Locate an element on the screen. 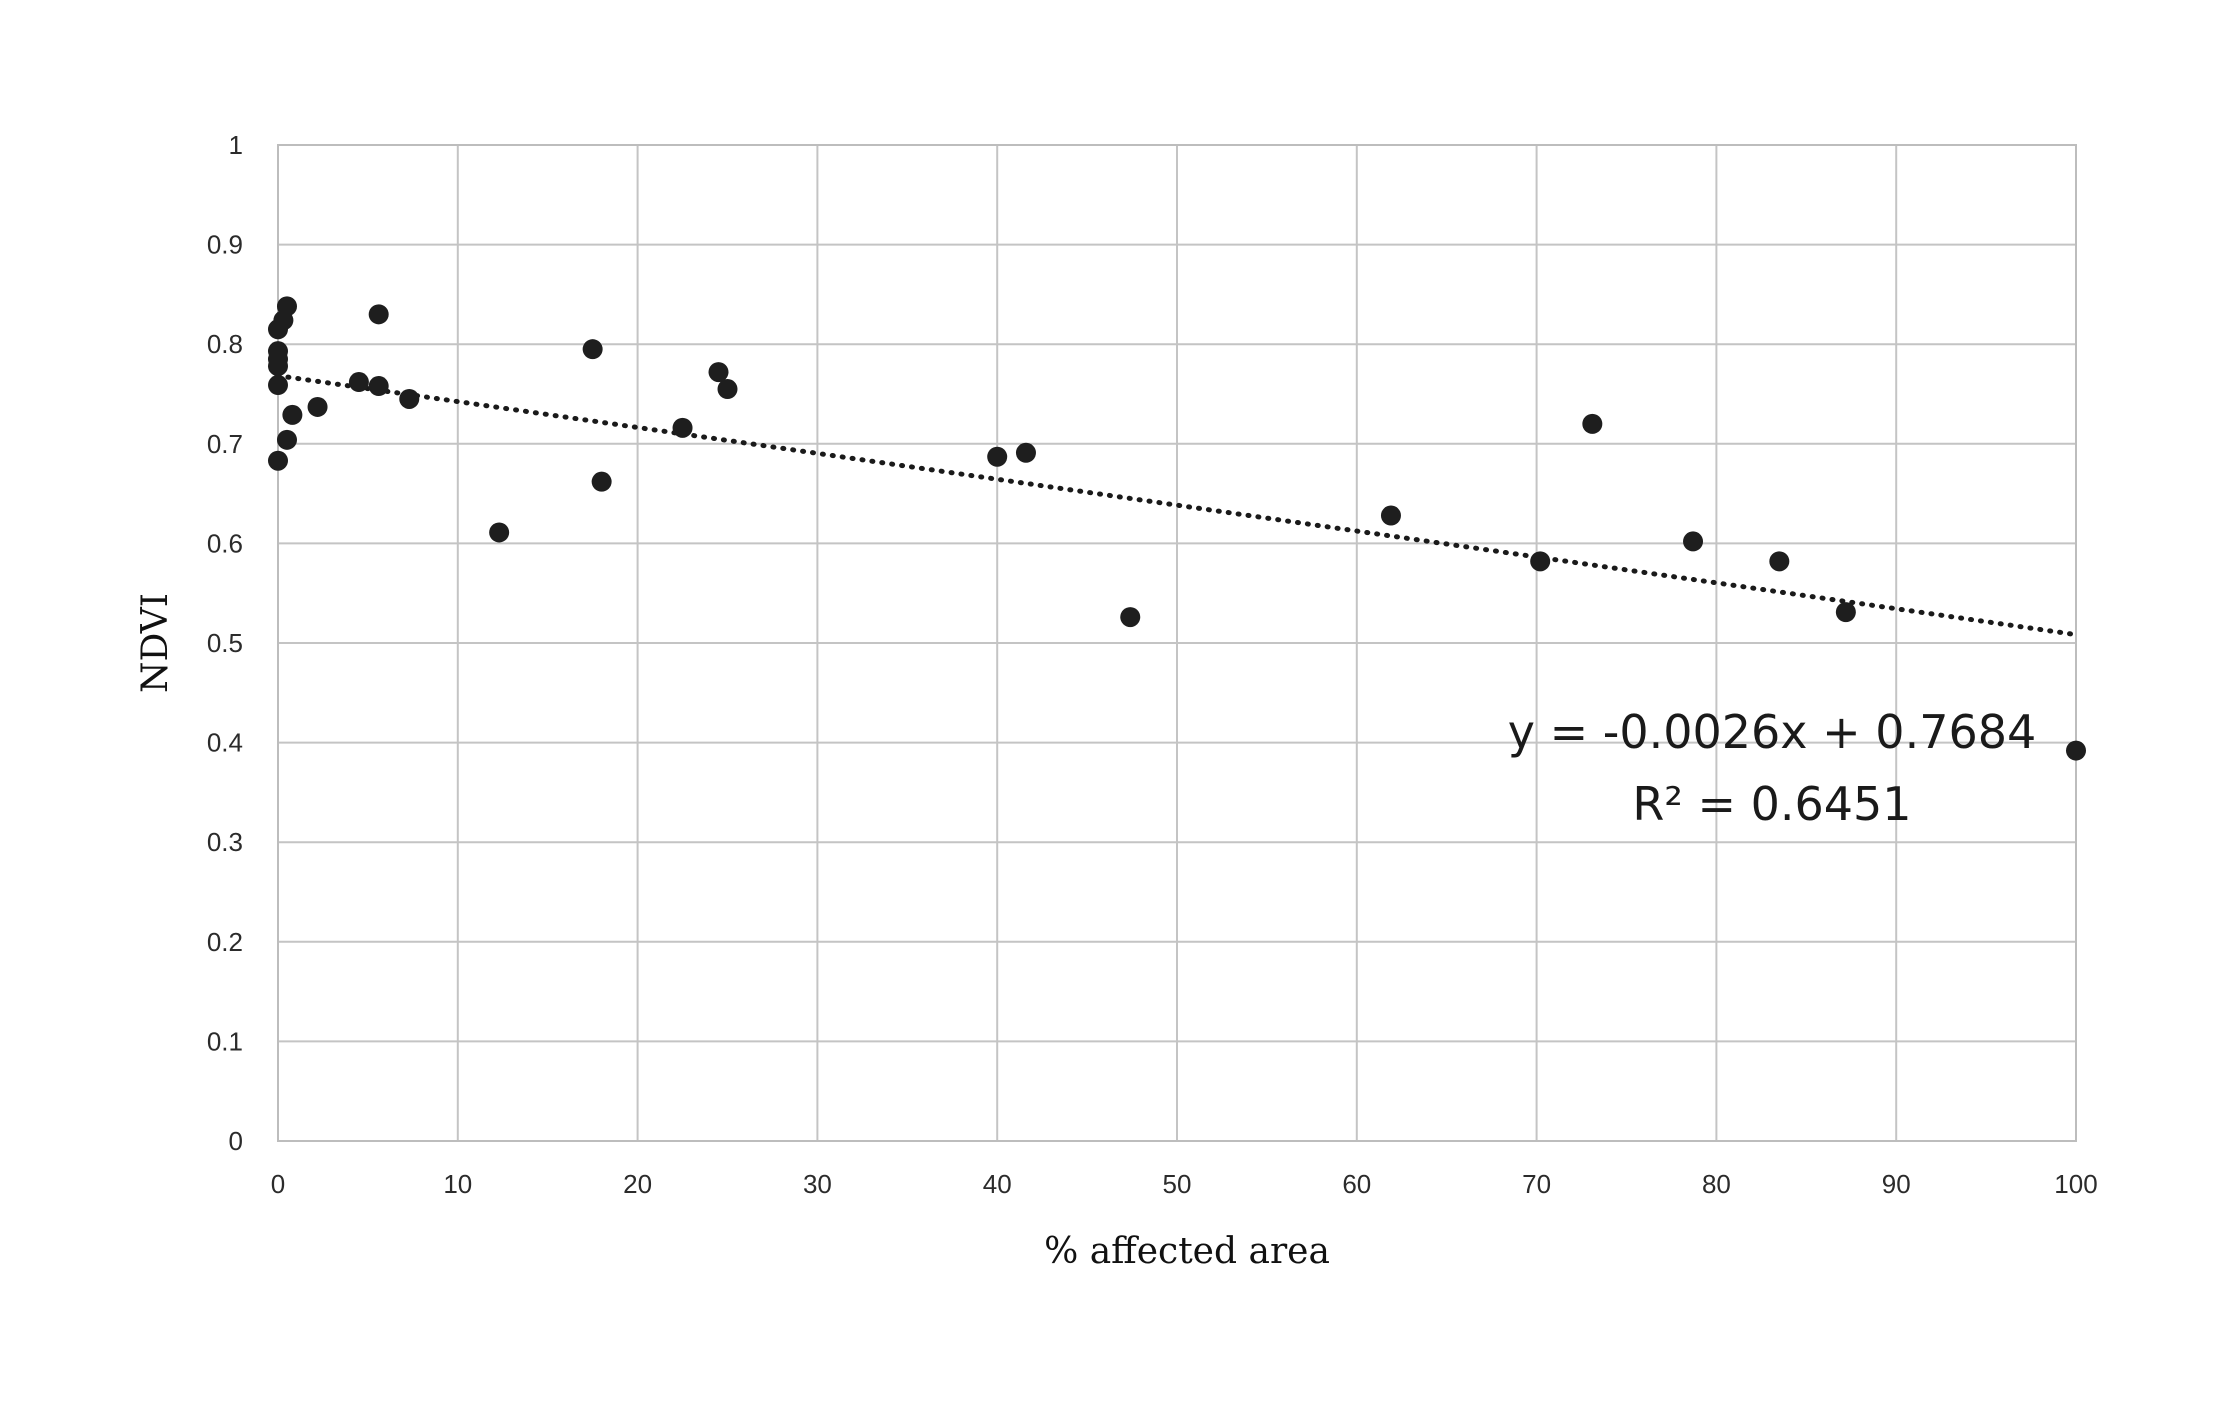  x-tick-label: 30 is located at coordinates (817, 1184).